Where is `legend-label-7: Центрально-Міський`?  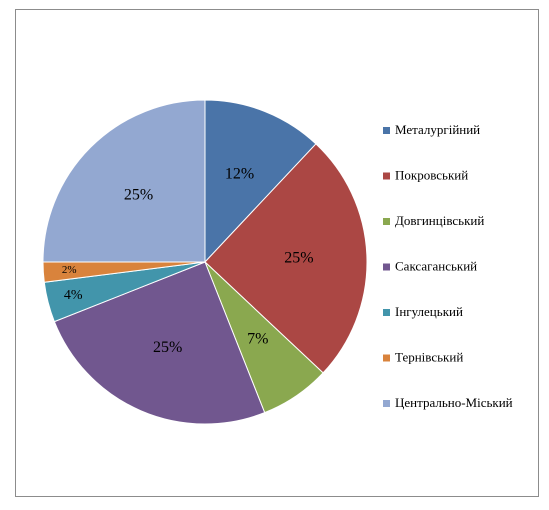
legend-label-7: Центрально-Міський is located at coordinates (454, 402).